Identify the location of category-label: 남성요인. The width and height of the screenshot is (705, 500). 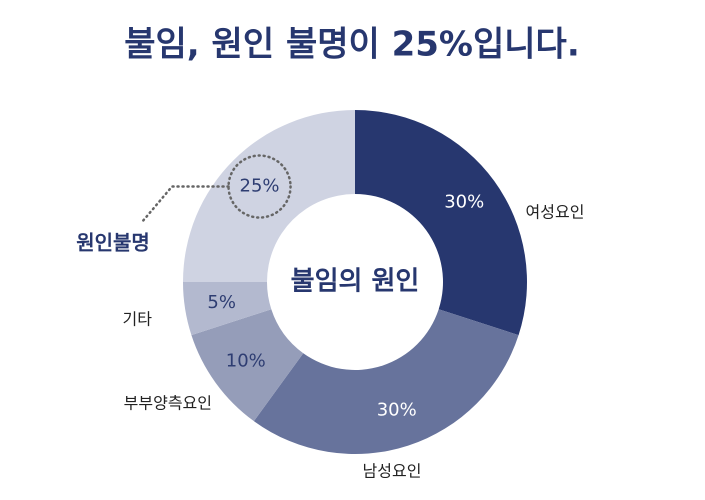
(392, 471).